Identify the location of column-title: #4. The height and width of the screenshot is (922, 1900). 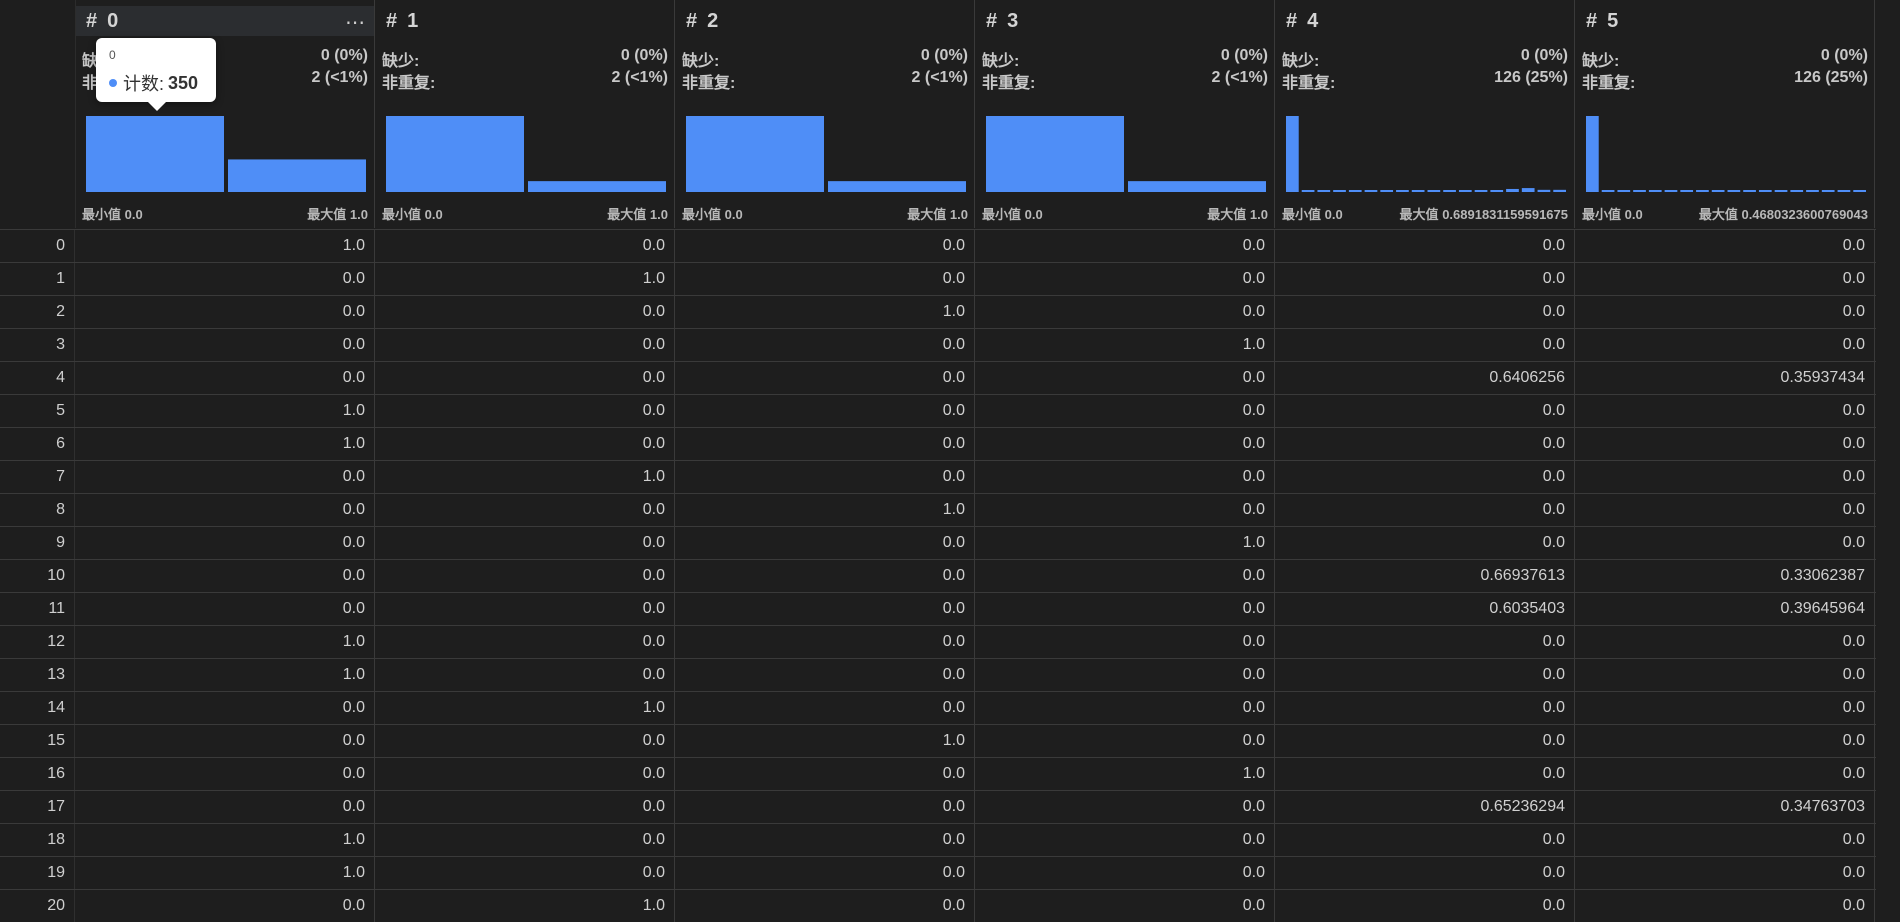
(1425, 21).